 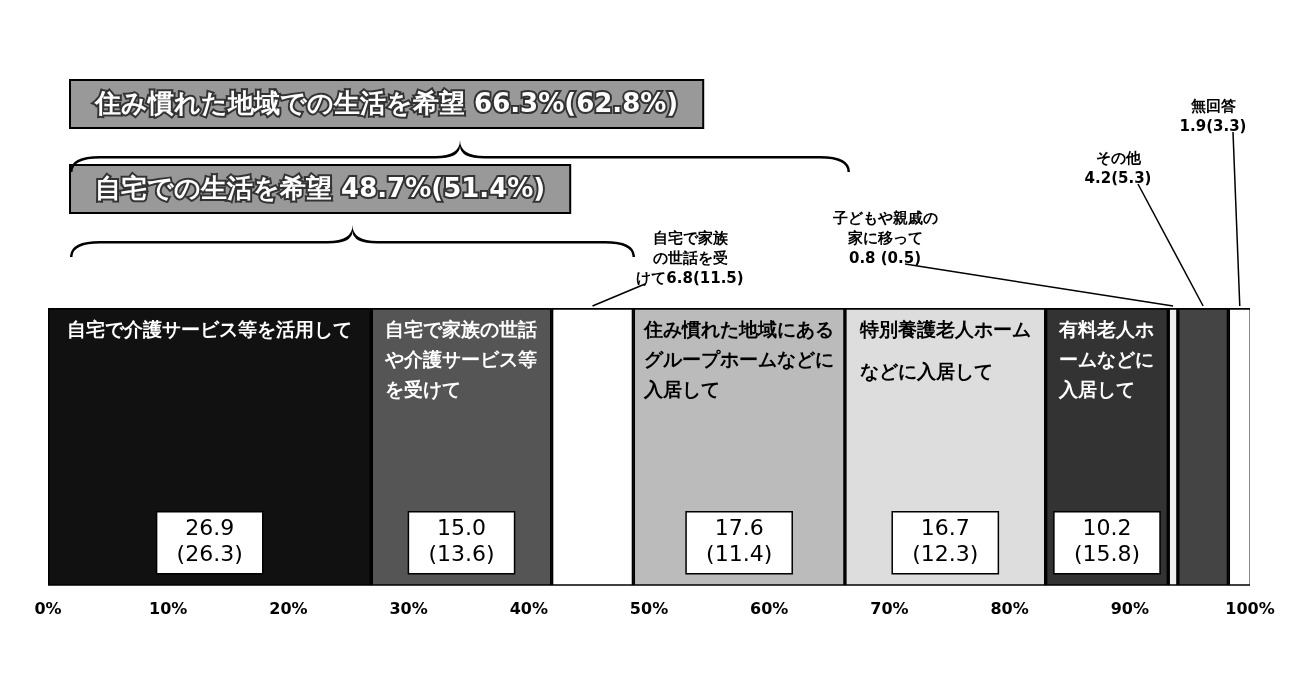 I want to click on data-label: 10.2 (15.8), so click(x=1107, y=540).